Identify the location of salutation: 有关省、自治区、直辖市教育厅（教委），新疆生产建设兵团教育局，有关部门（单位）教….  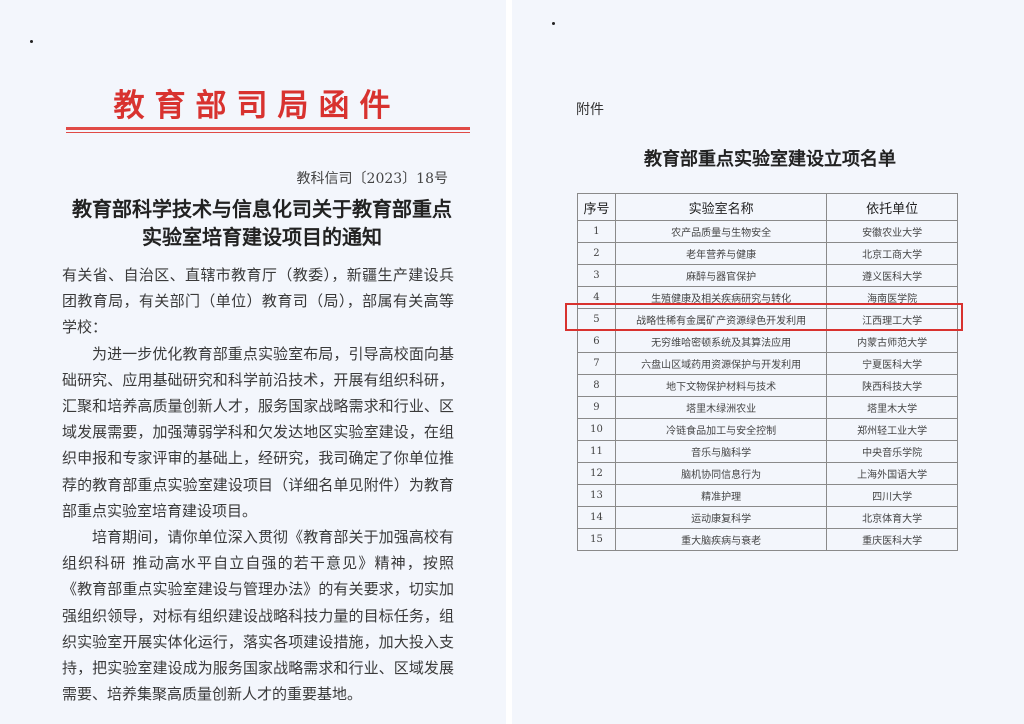
(258, 301).